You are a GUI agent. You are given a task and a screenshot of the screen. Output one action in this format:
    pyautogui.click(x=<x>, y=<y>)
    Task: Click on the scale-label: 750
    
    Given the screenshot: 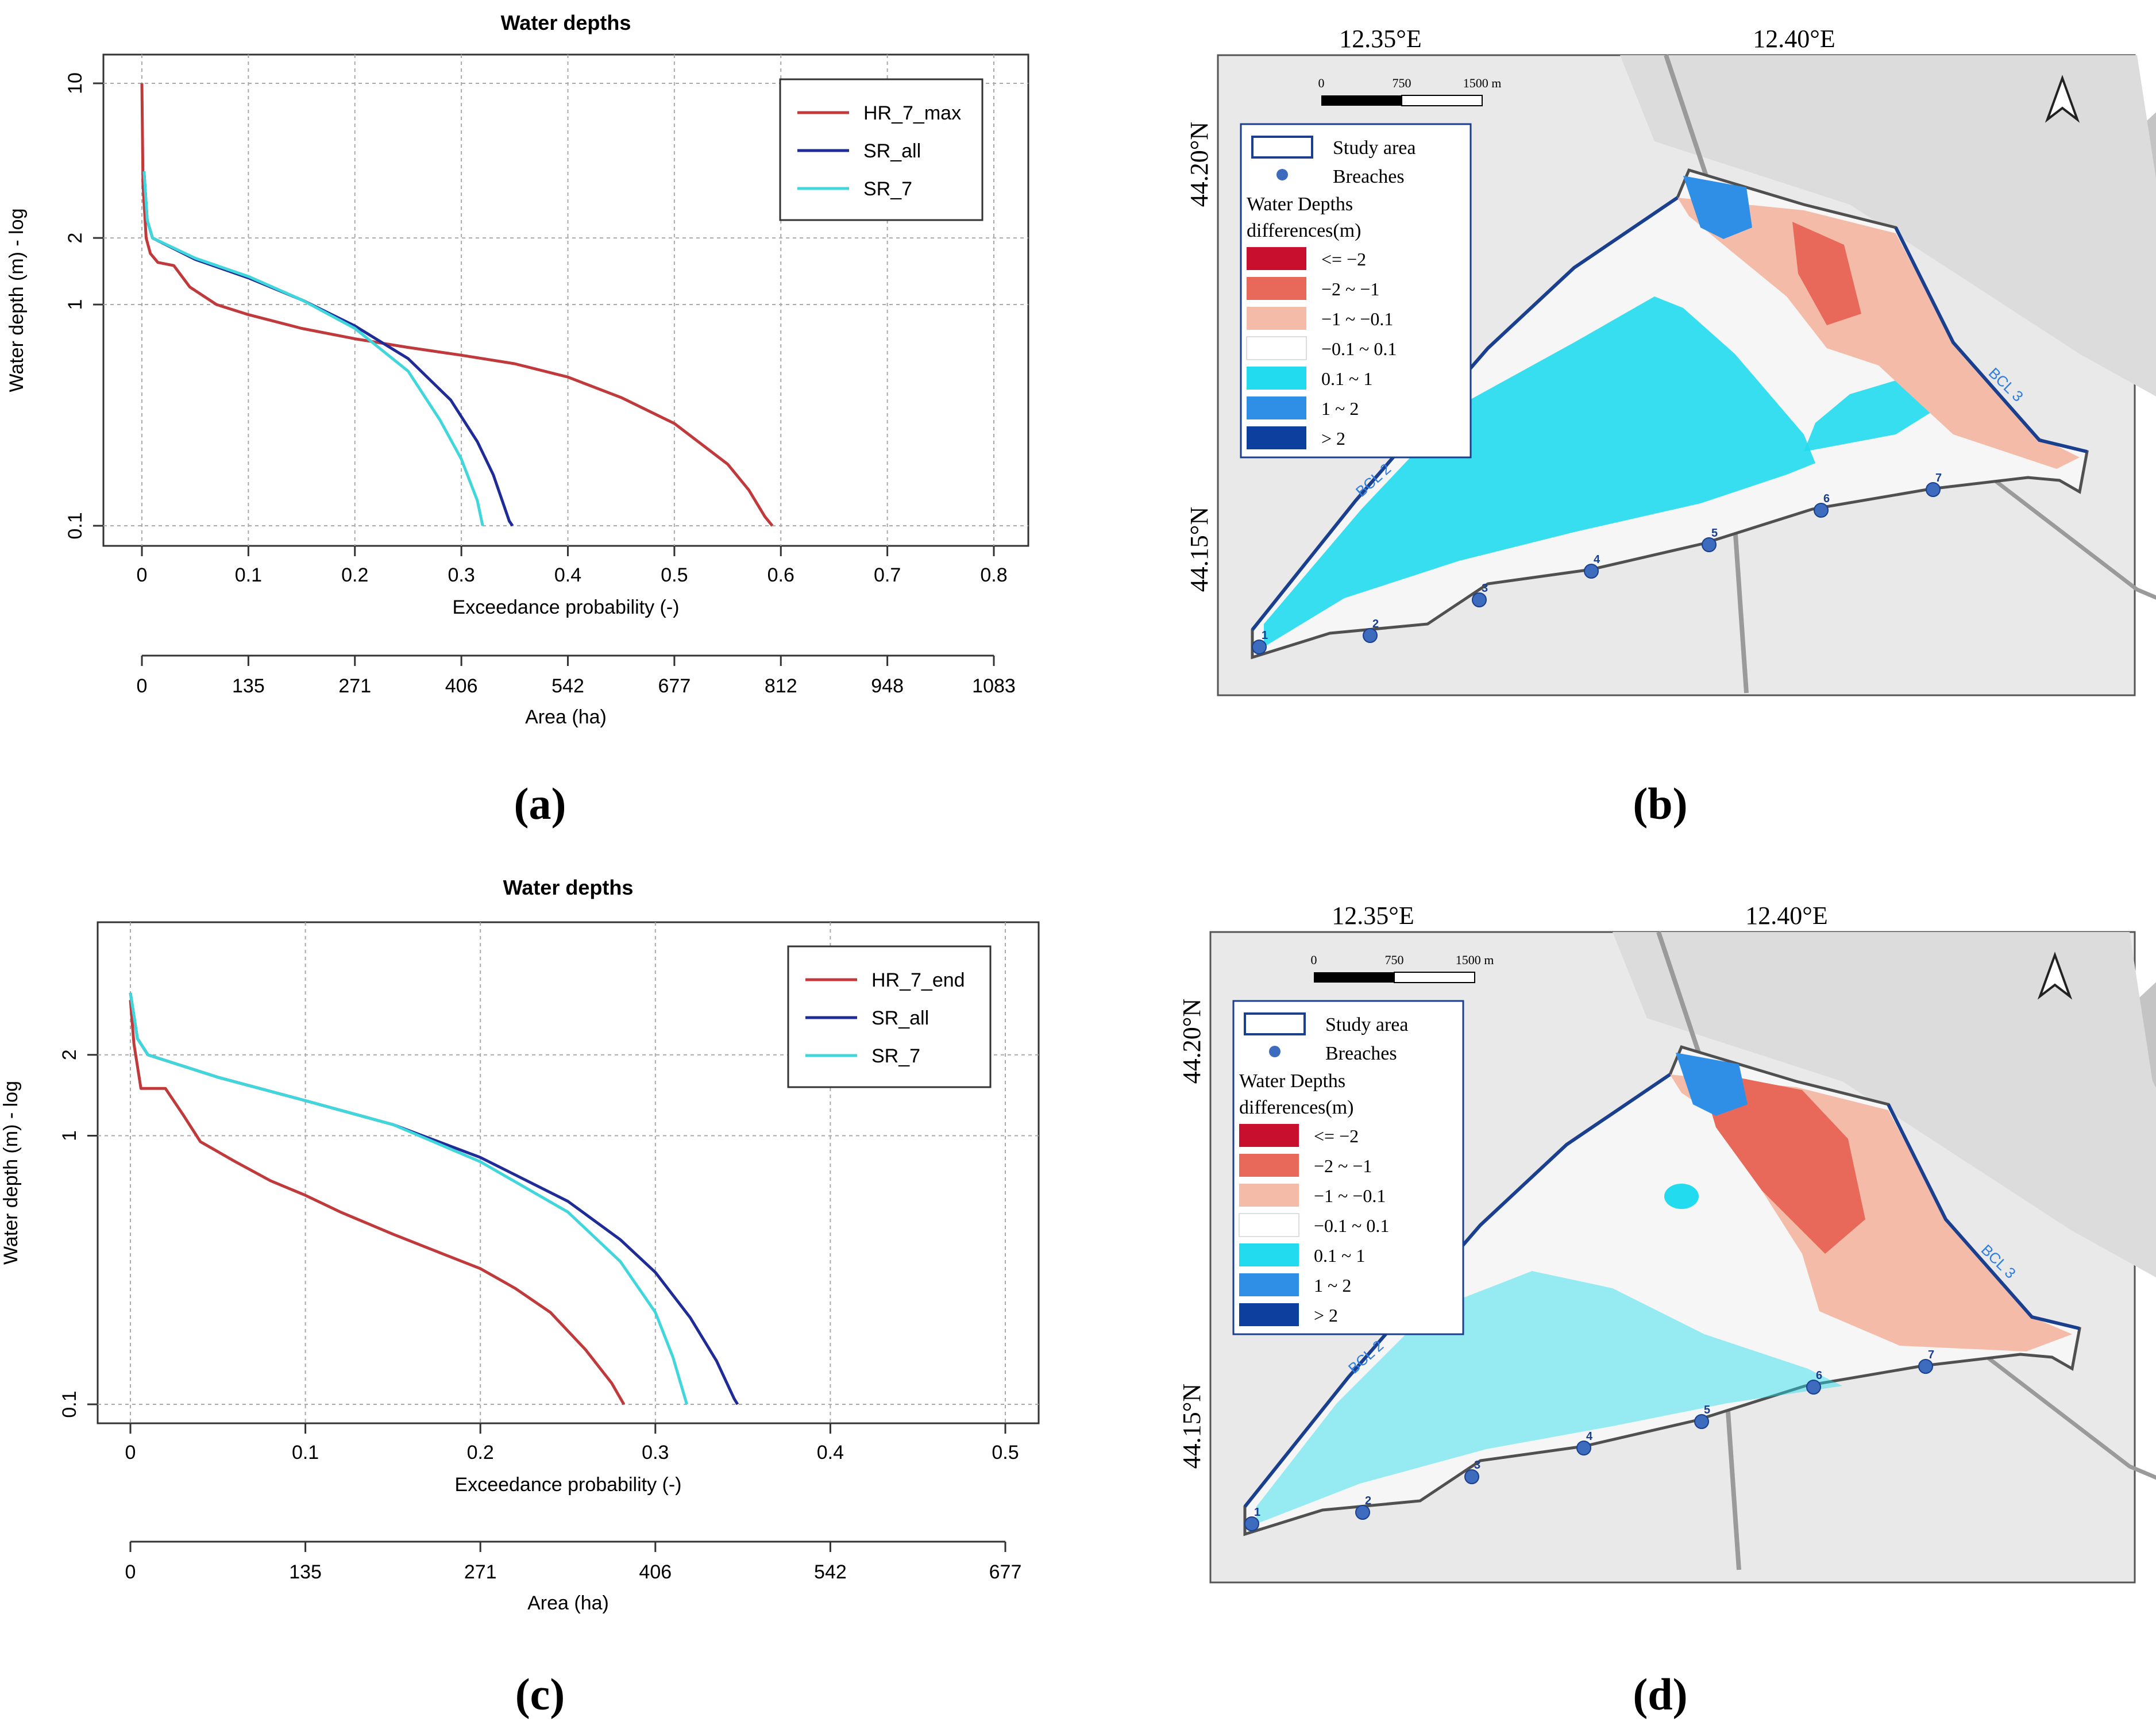 What is the action you would take?
    pyautogui.click(x=1394, y=960)
    